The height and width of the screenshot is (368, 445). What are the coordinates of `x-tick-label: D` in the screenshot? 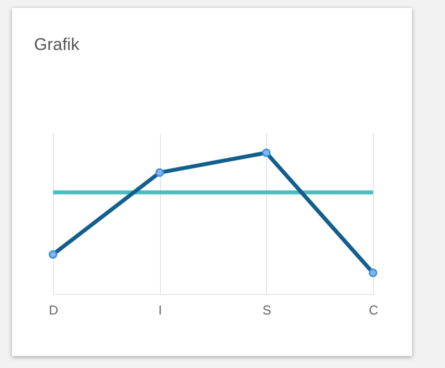 It's located at (53, 310).